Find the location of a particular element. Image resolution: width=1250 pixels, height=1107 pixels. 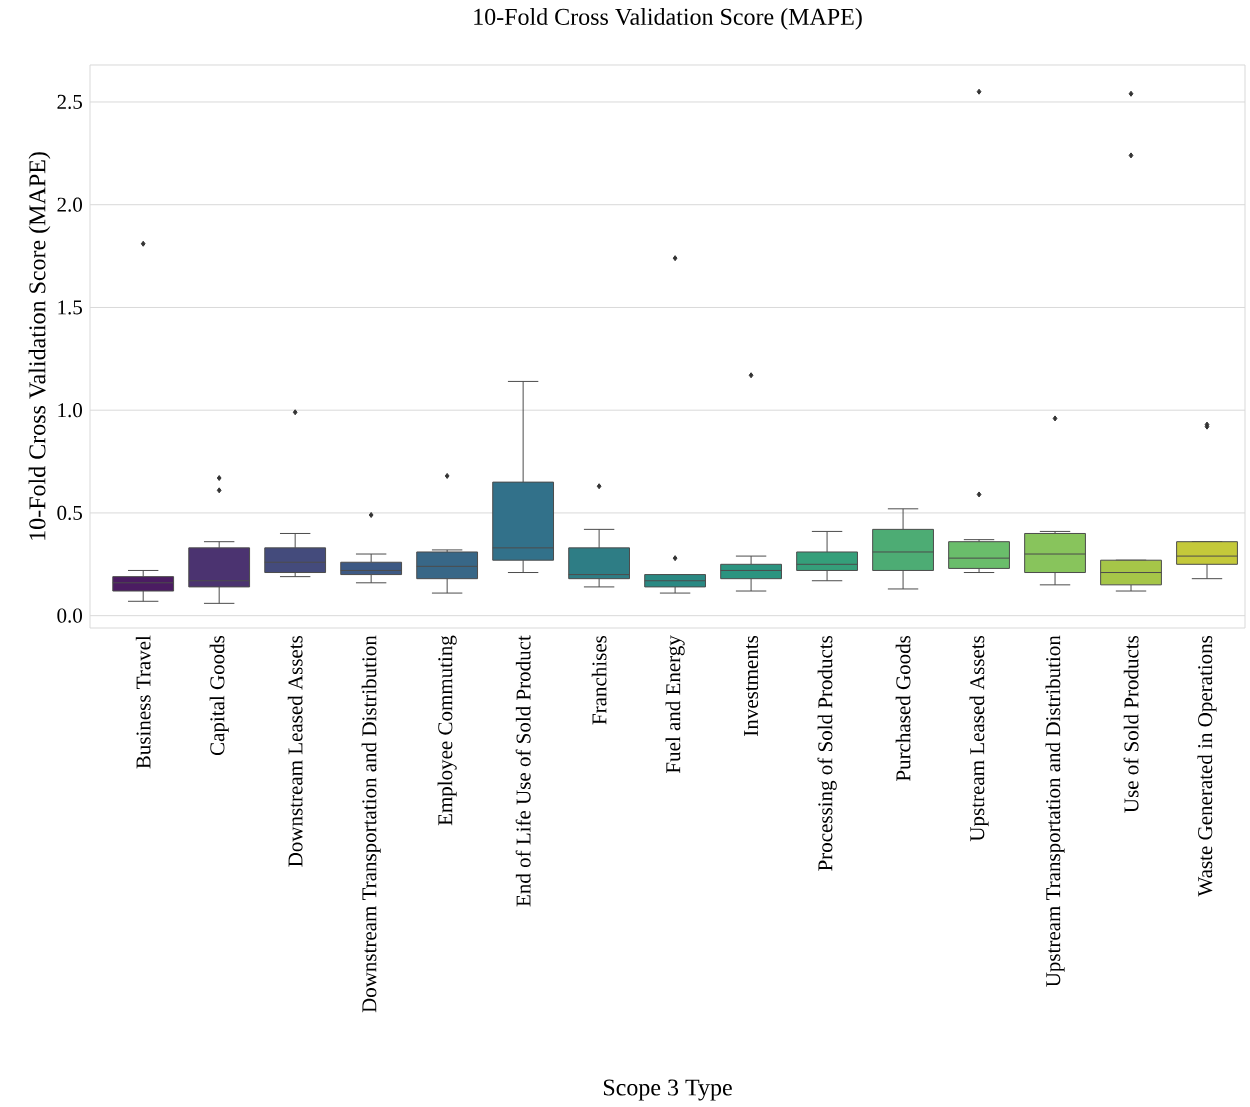

x-tick-label: Purchased Goods is located at coordinates (903, 708).